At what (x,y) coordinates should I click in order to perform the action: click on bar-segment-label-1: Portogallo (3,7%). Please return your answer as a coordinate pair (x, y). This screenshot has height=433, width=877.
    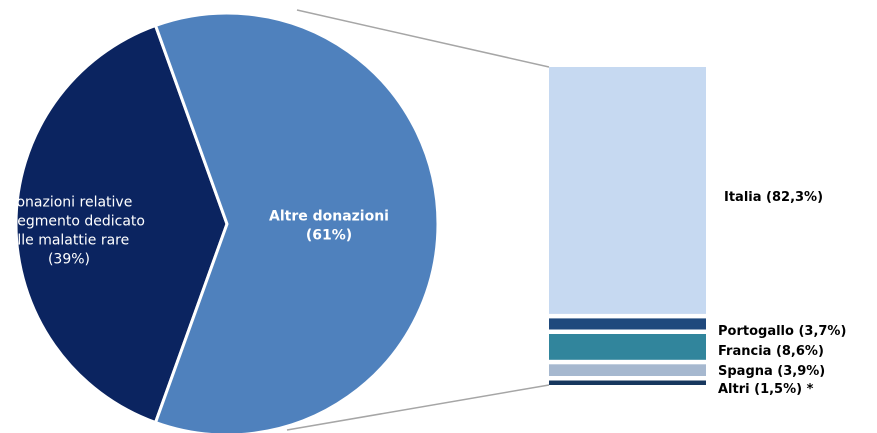
    Looking at the image, I should click on (782, 331).